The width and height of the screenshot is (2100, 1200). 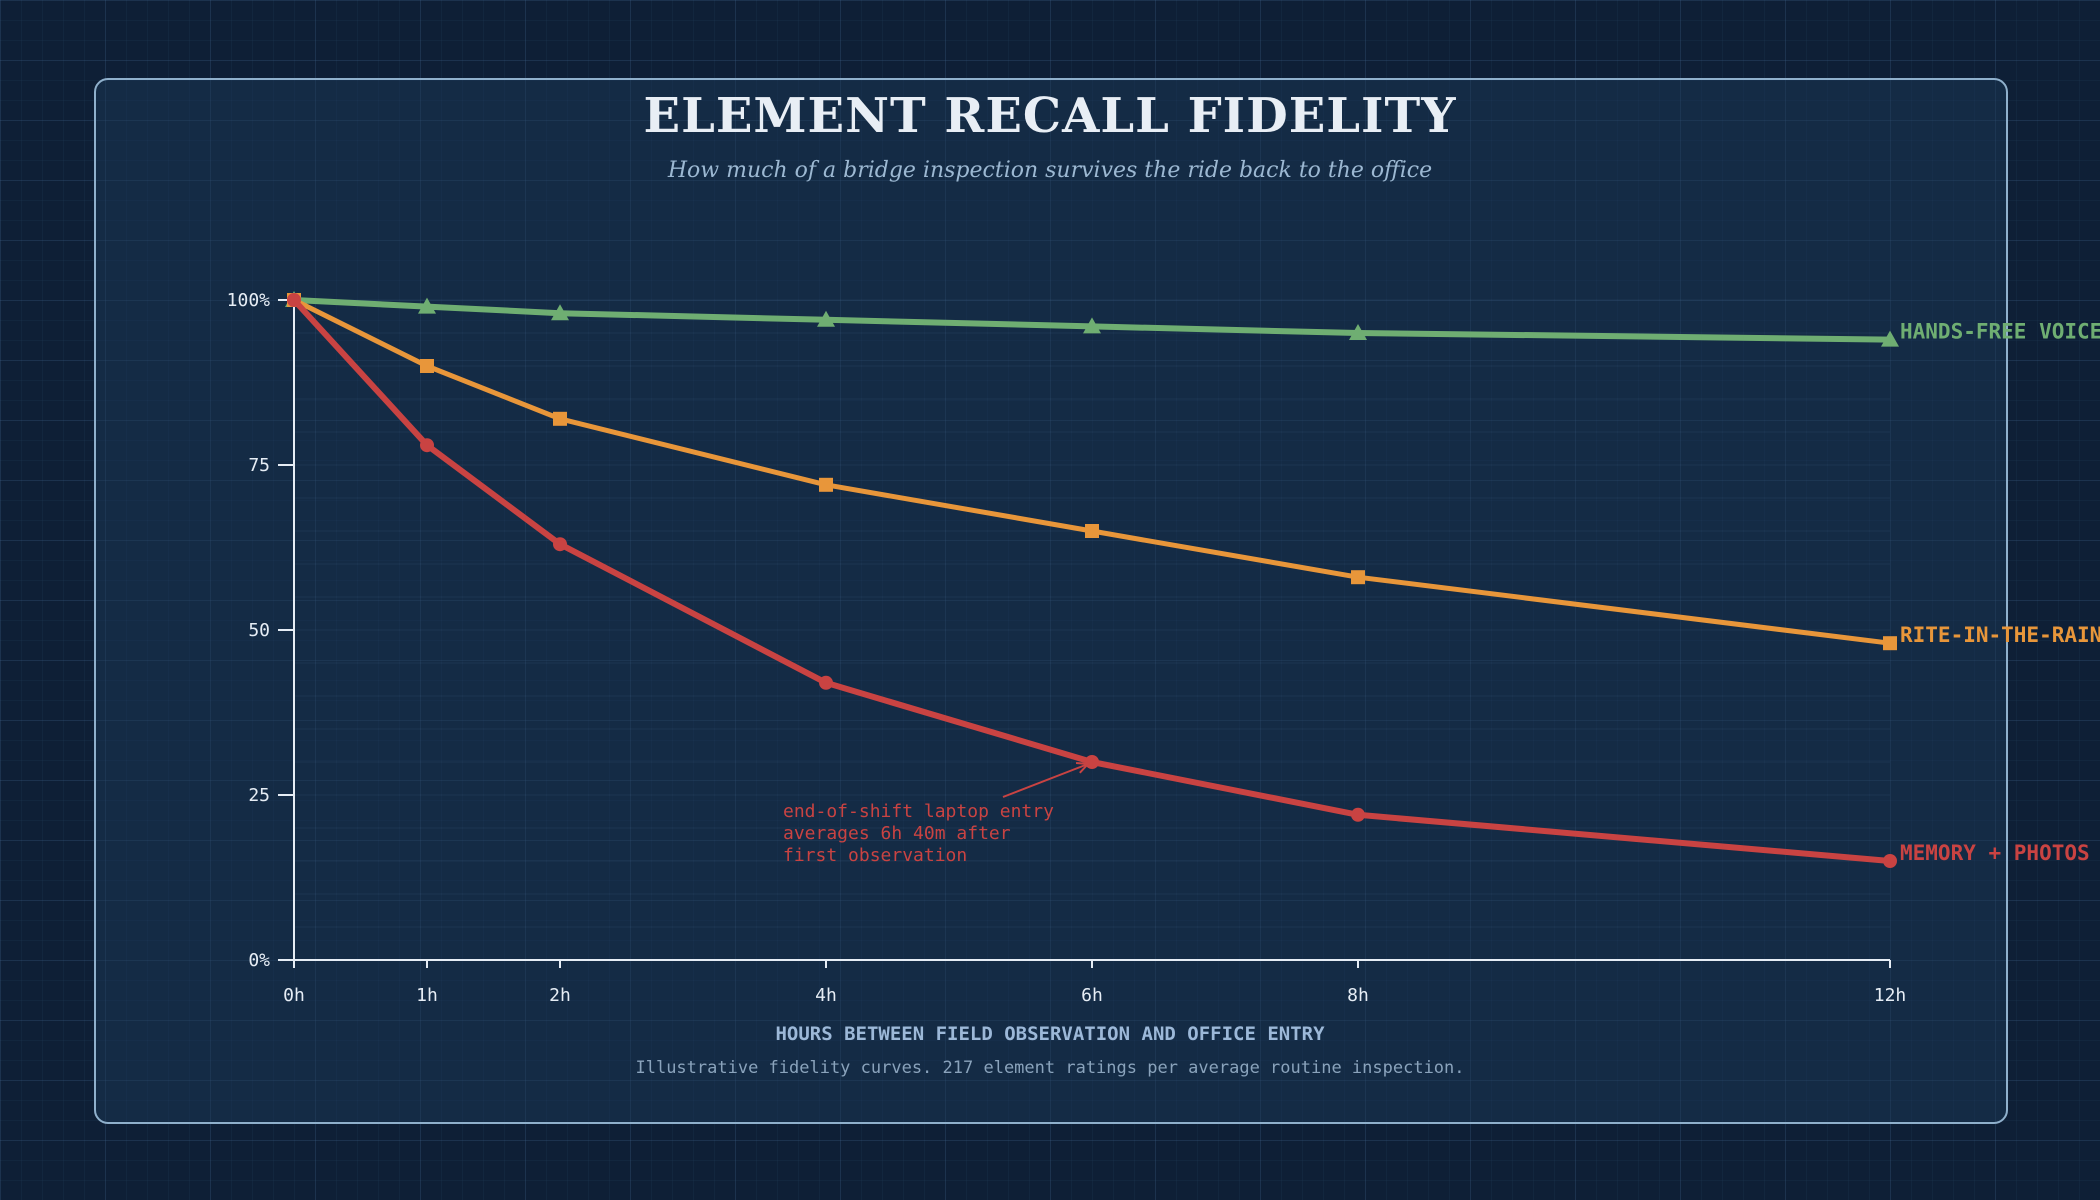 I want to click on x-tick-label: 6h, so click(x=1092, y=995).